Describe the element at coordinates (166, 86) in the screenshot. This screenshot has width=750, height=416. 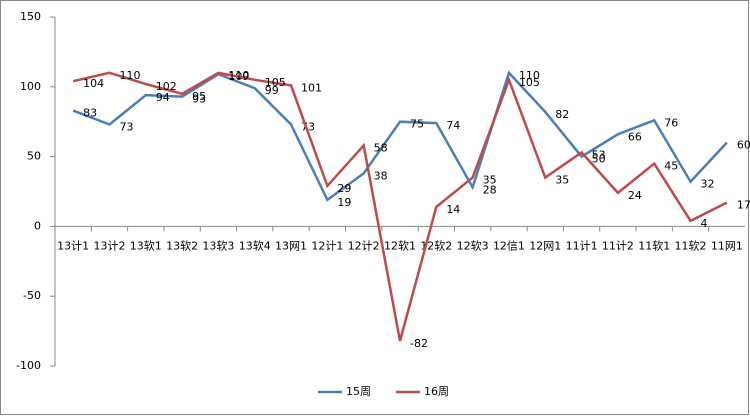
I see `data-label: 102` at that location.